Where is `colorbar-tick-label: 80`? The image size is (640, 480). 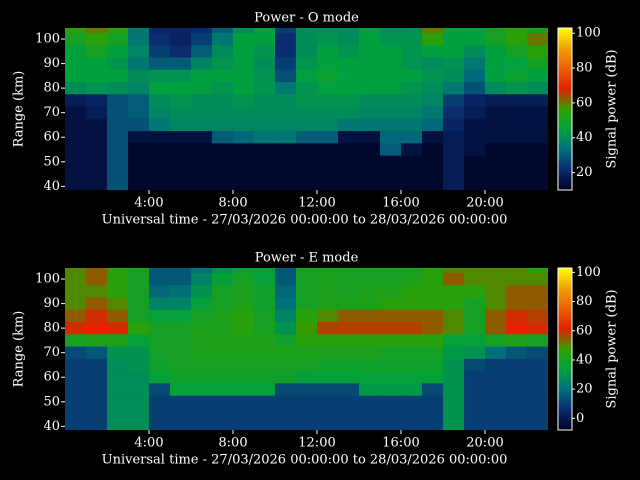 colorbar-tick-label: 80 is located at coordinates (584, 68).